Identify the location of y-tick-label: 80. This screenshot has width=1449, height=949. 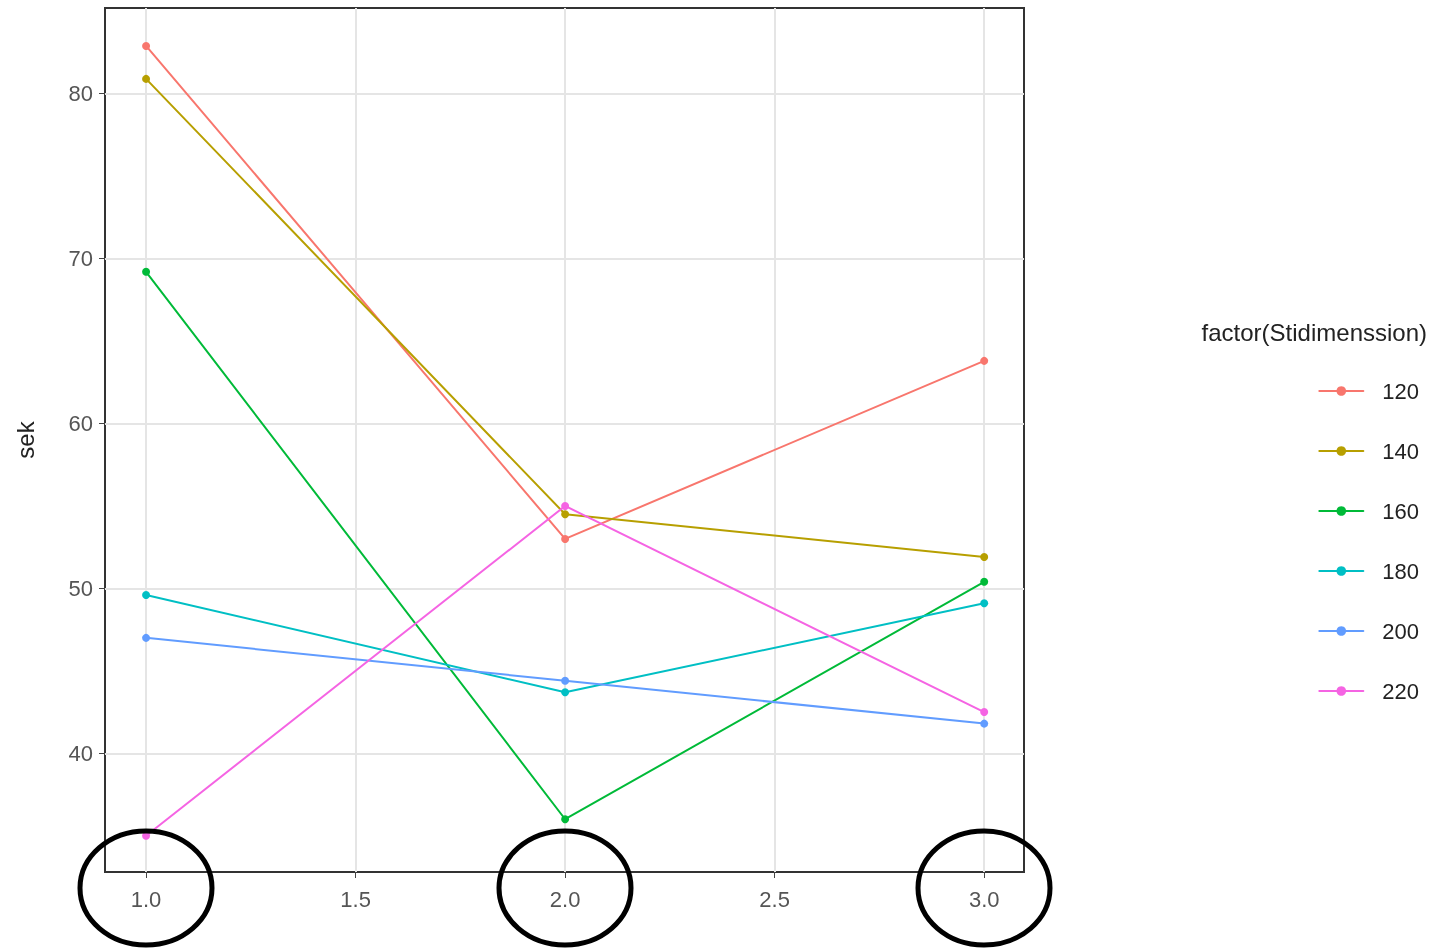
(80, 94).